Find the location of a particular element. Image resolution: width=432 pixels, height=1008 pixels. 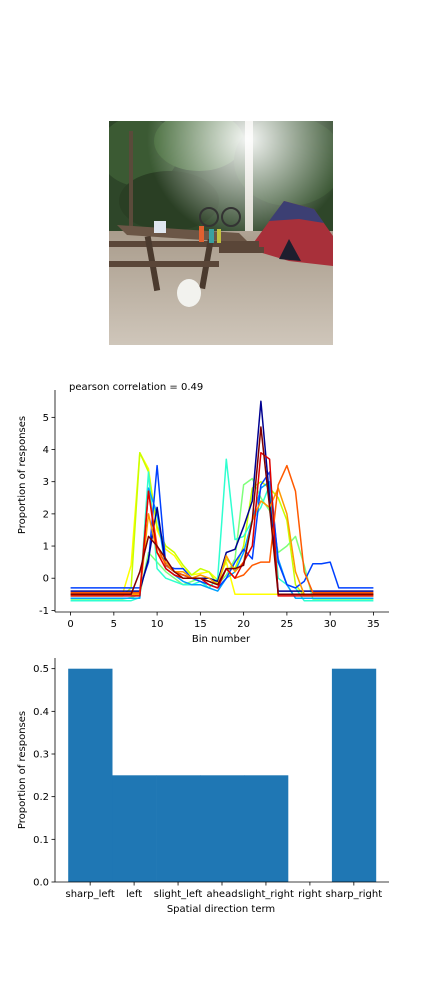

x-axis: 0 5 10 15 20 25 30 35 is located at coordinates (222, 620).